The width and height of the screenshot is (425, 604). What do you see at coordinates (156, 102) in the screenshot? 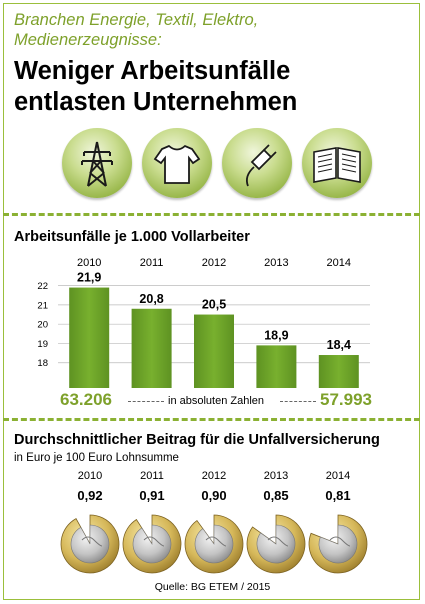
I see `title-line-2: entlasten Unternehmen` at bounding box center [156, 102].